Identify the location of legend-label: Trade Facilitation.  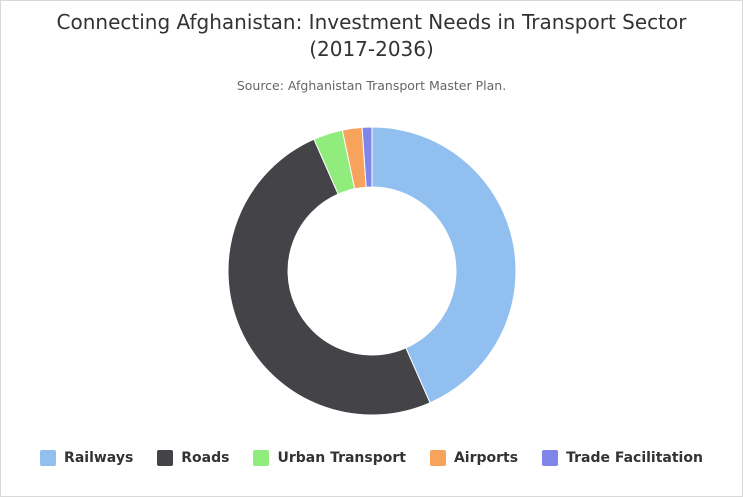
(634, 458).